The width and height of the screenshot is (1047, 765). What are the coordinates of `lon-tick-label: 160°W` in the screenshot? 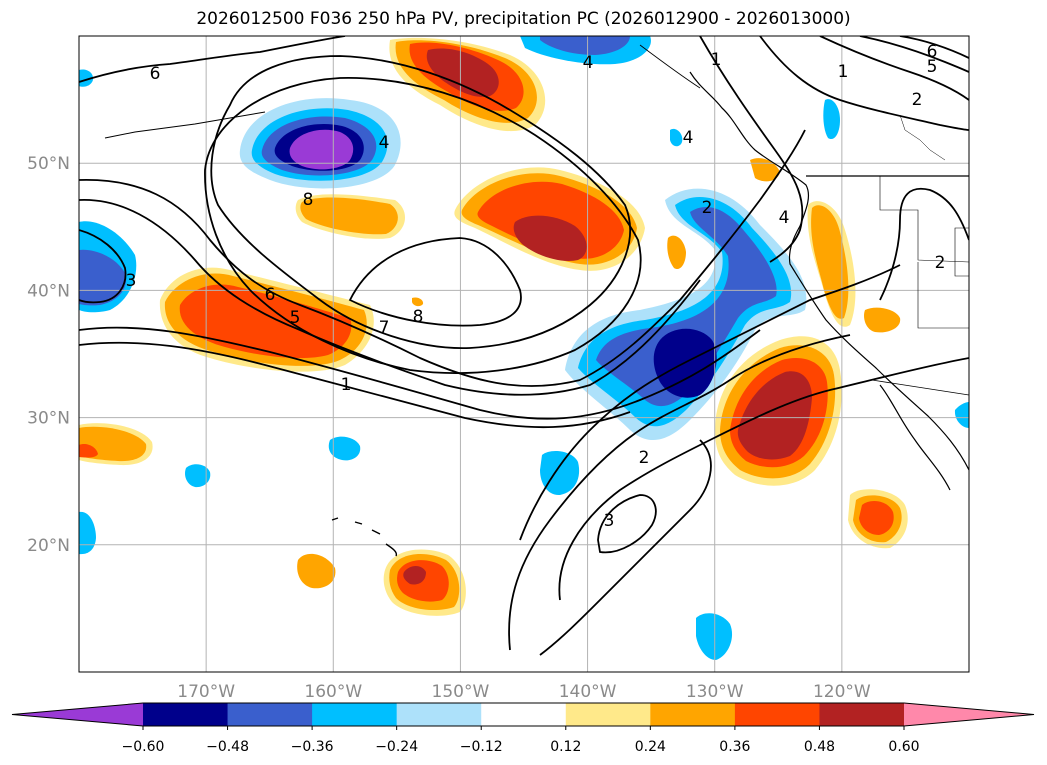 It's located at (333, 692).